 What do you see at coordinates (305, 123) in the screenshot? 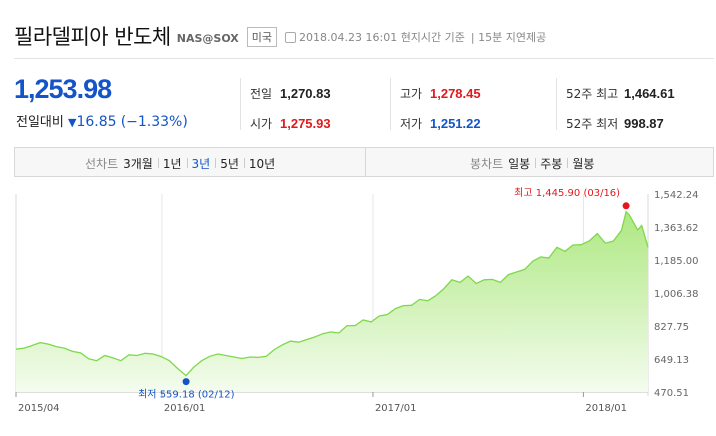
I see `open-value: 1,275.93` at bounding box center [305, 123].